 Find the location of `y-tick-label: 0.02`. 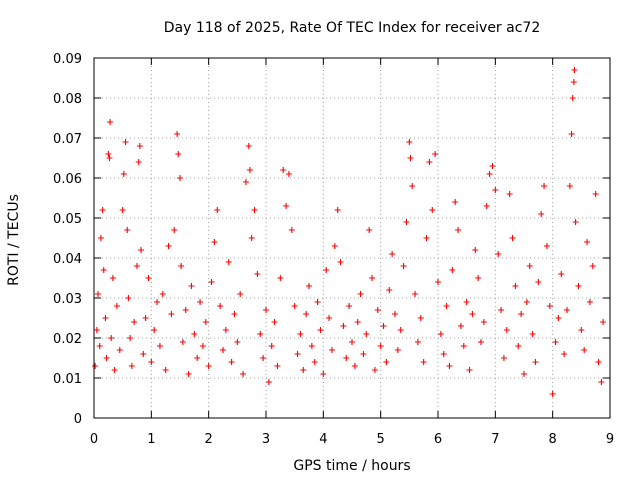

y-tick-label: 0.02 is located at coordinates (67, 339).